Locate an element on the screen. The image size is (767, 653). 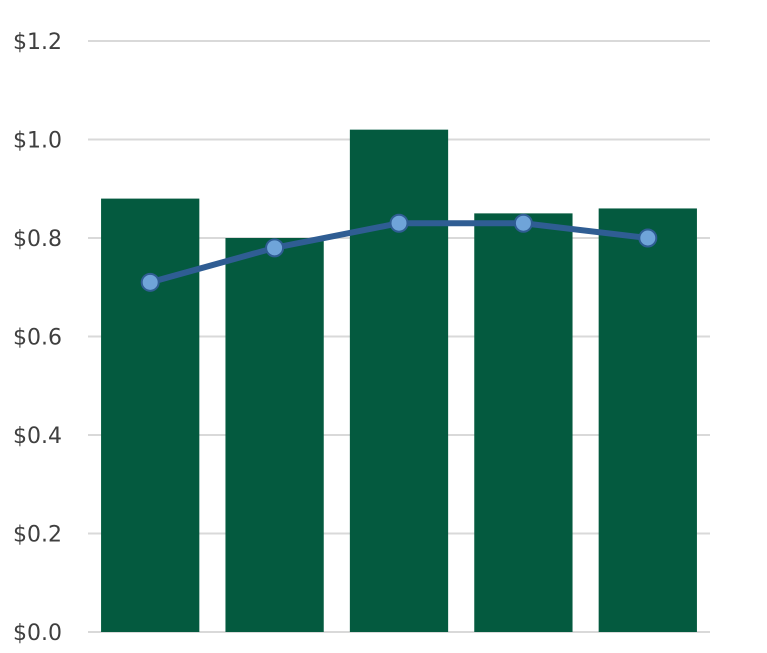
line-points is located at coordinates (399, 252).